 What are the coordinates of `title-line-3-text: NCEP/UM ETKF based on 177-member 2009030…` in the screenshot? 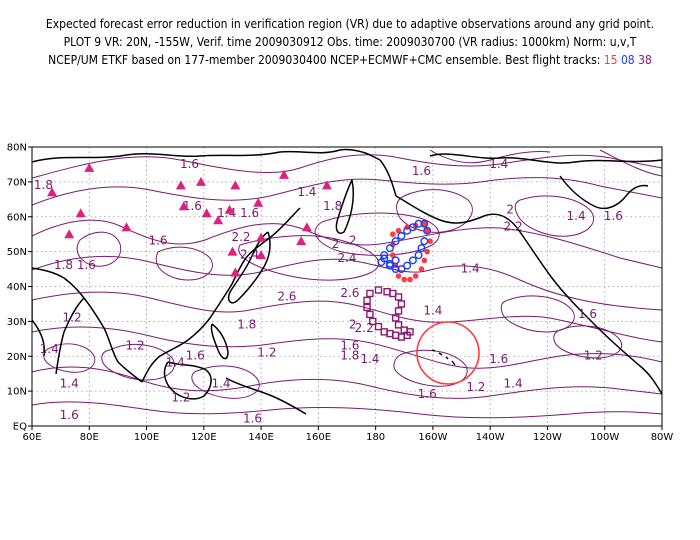 It's located at (324, 60).